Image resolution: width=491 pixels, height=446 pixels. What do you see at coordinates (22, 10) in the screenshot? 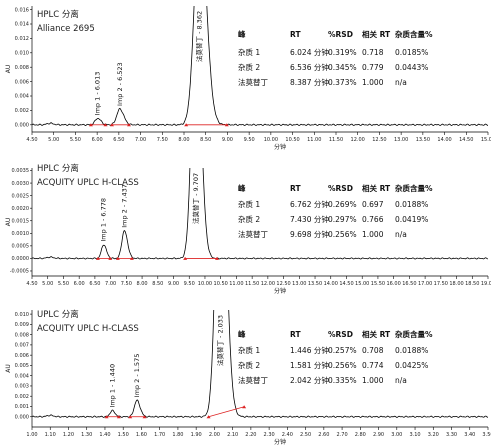
I see `y-tick-label: 0.016` at bounding box center [22, 10].